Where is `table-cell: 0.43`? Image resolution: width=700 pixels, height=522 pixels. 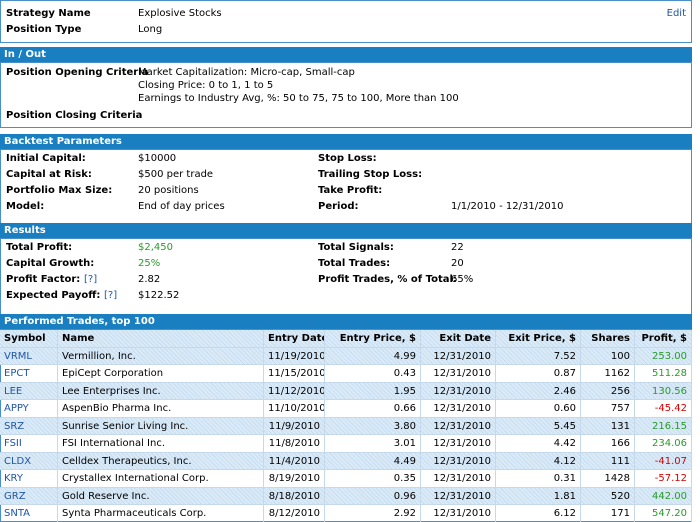 table-cell: 0.43 is located at coordinates (373, 374).